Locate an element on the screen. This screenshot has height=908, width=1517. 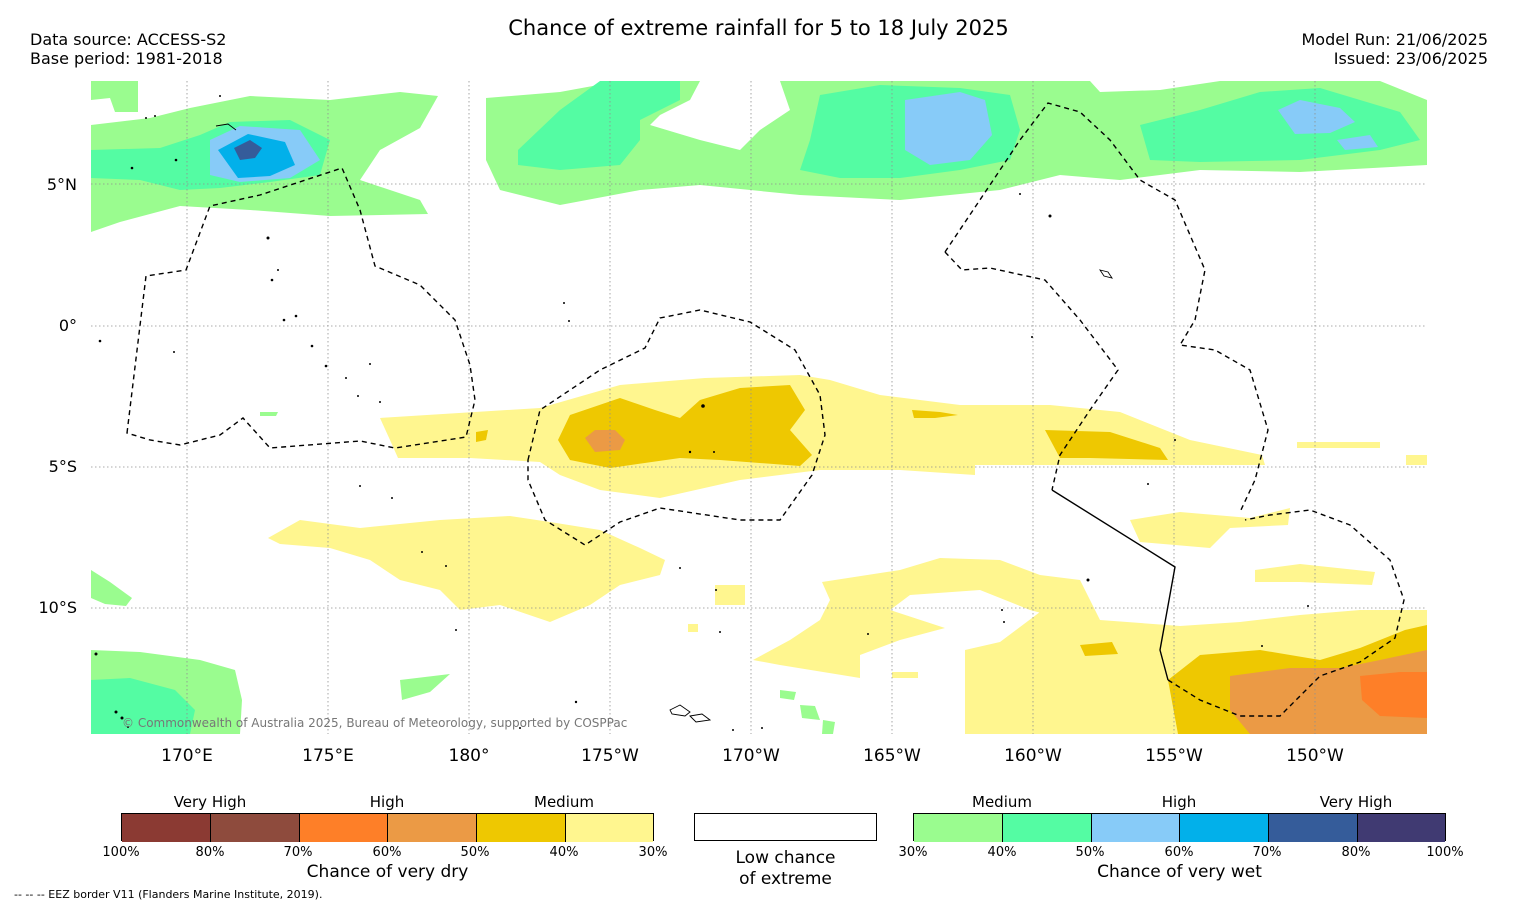
wet-legend-label: Chance of very wet is located at coordinates (1179, 872).